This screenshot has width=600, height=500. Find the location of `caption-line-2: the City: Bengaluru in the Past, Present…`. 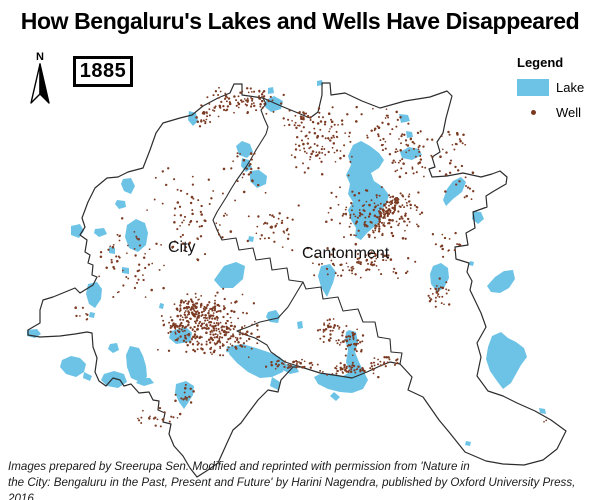

caption-line-2: the City: Bengaluru in the Past, Present… is located at coordinates (292, 488).